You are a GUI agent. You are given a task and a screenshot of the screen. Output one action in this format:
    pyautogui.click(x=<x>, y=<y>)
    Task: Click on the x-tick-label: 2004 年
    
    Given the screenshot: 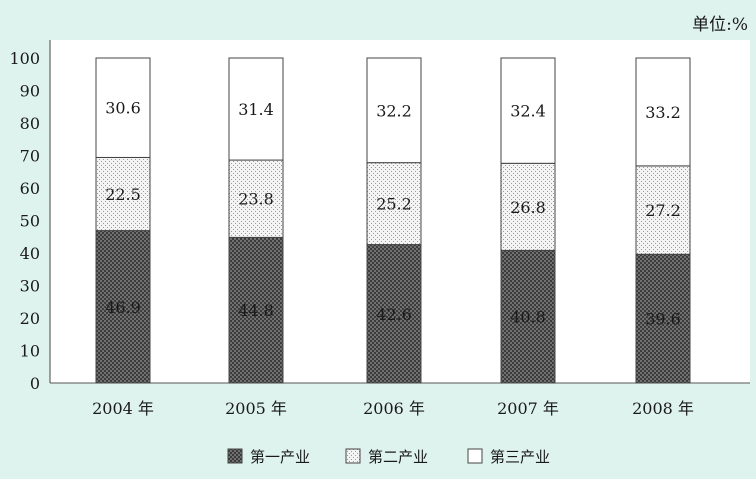 What is the action you would take?
    pyautogui.click(x=123, y=408)
    